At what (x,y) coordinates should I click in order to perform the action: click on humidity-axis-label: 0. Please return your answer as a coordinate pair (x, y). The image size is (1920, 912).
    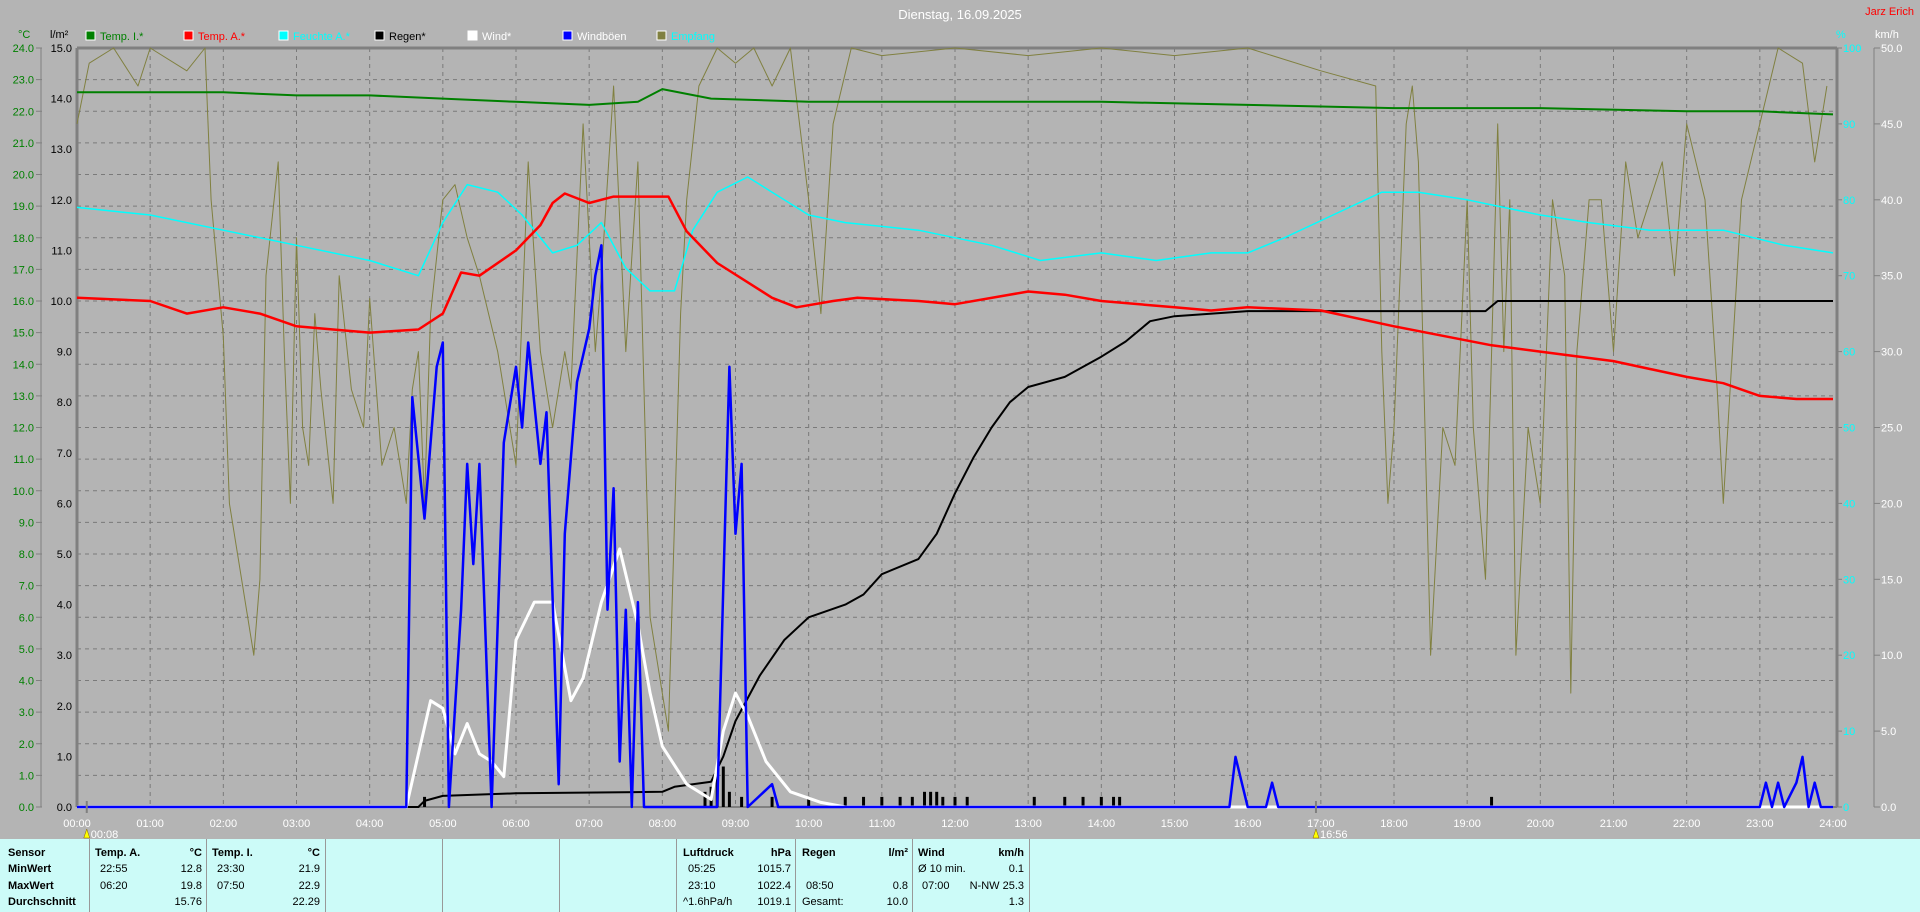
    Looking at the image, I should click on (1846, 808).